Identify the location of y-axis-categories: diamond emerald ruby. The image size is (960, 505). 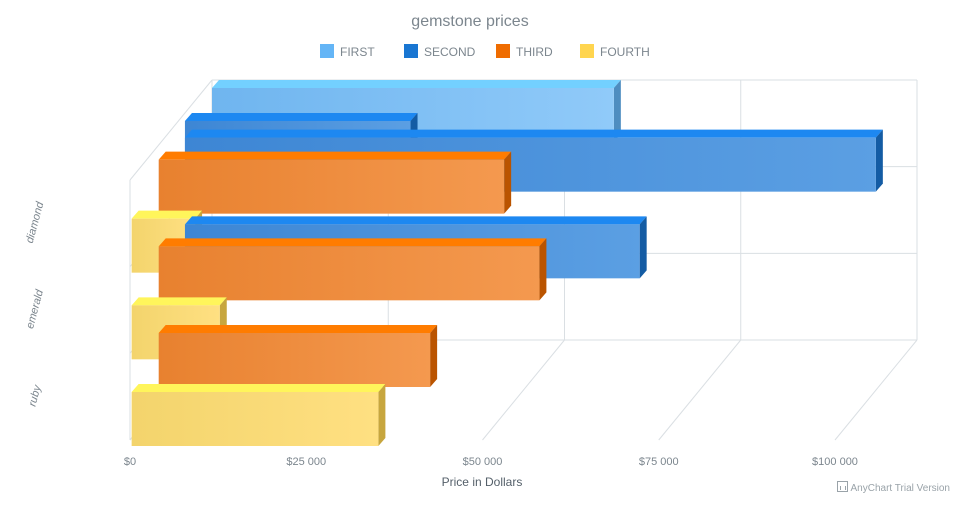
(35, 304).